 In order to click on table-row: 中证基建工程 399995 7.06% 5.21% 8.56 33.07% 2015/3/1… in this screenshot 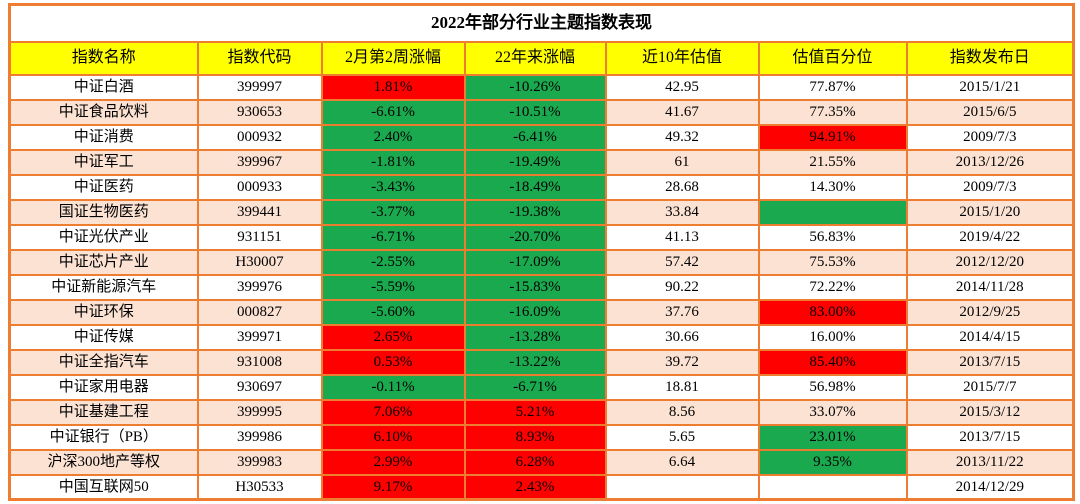, I will do `click(541, 412)`.